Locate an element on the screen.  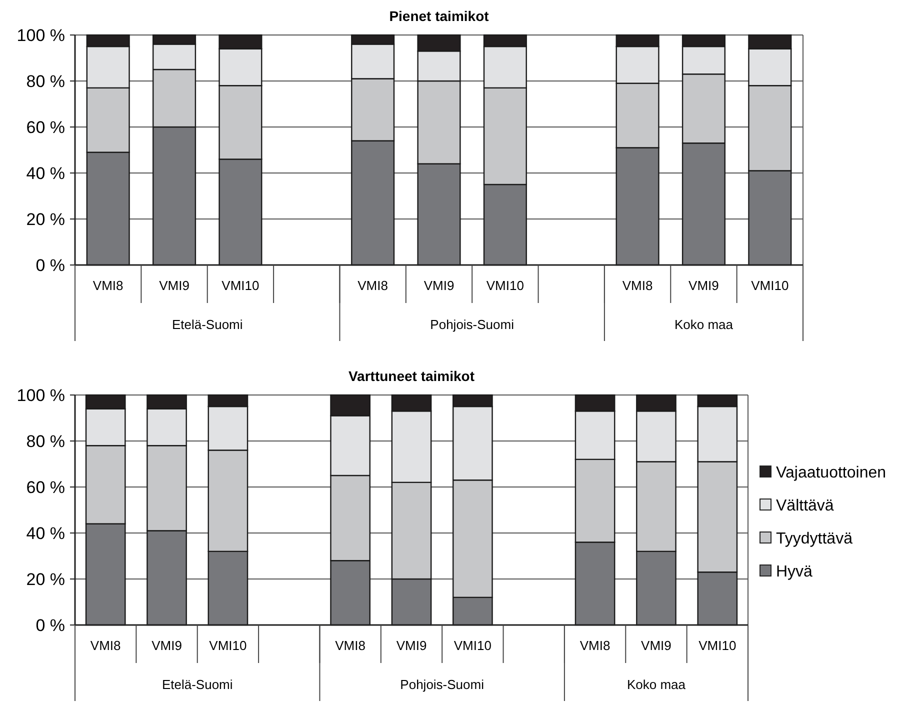
legend-label: Hyvä is located at coordinates (794, 572).